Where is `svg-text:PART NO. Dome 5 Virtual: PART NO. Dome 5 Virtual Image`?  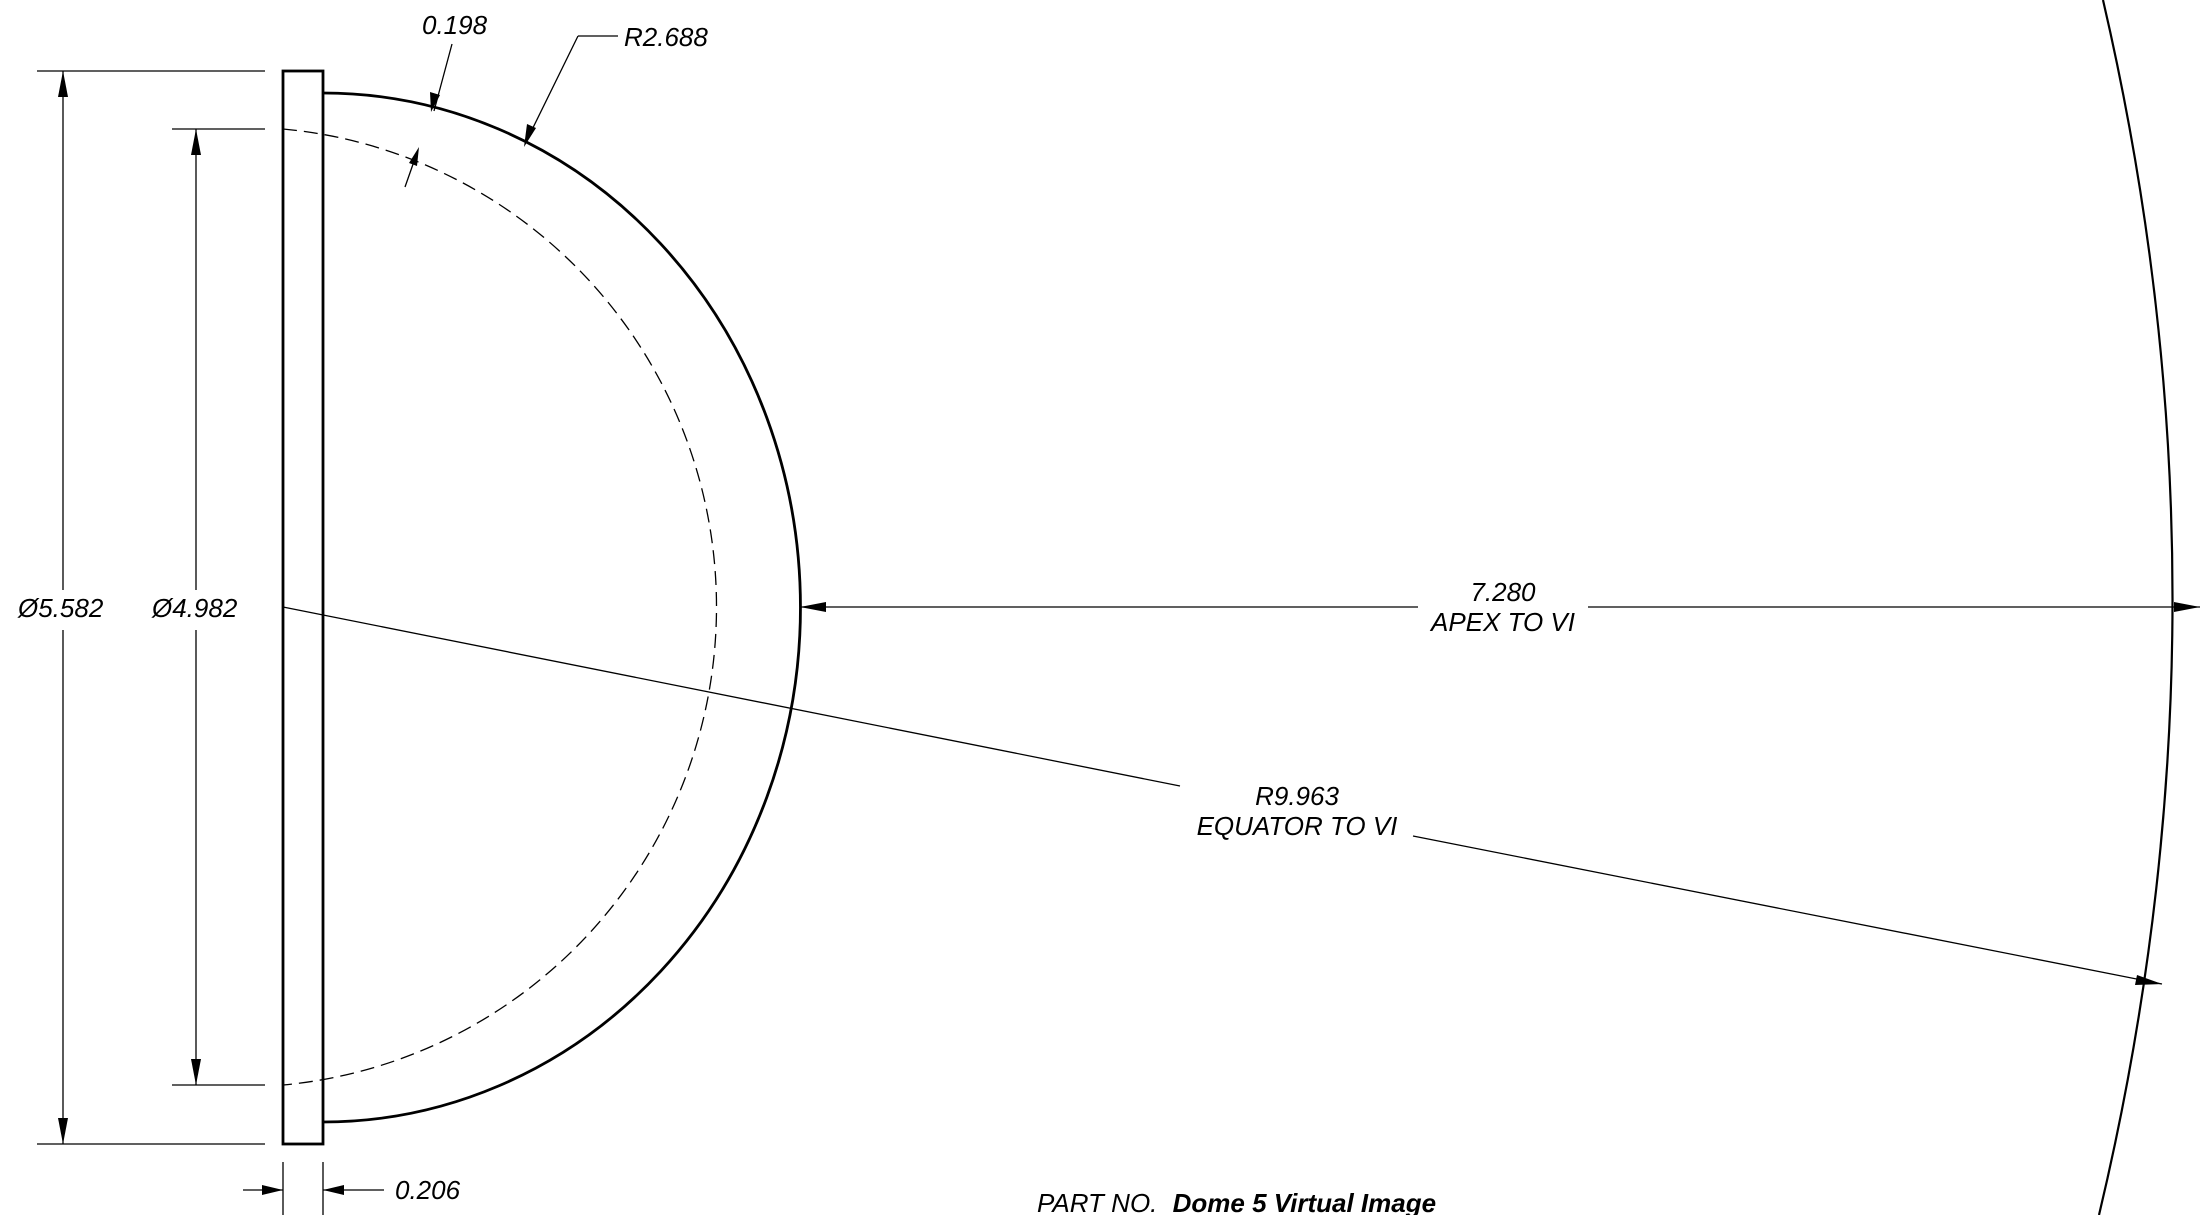 svg-text:PART NO. Dome 5 Virtual: PART NO. Dome 5 Virtual Image is located at coordinates (1236, 1201).